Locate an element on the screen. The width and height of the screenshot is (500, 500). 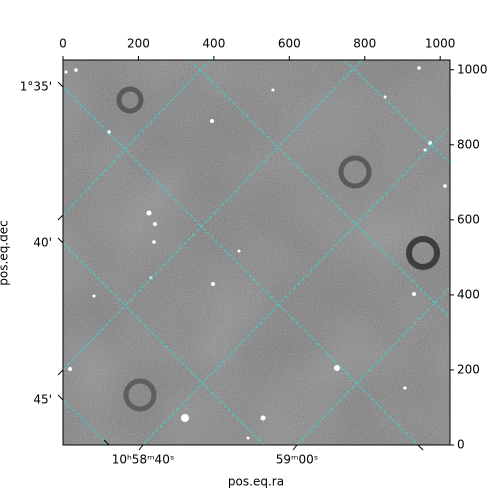
y-tick-label: 0 is located at coordinates (461, 445).